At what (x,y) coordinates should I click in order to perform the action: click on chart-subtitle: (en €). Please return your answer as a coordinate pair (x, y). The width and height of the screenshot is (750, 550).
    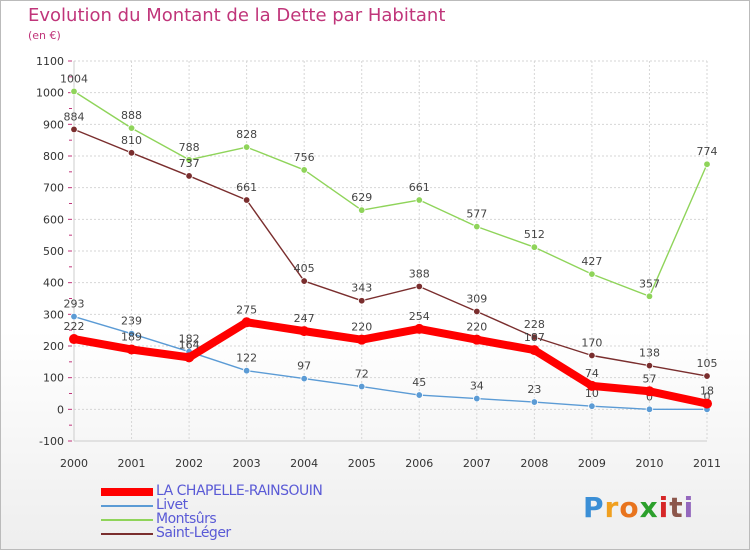
    Looking at the image, I should click on (44, 35).